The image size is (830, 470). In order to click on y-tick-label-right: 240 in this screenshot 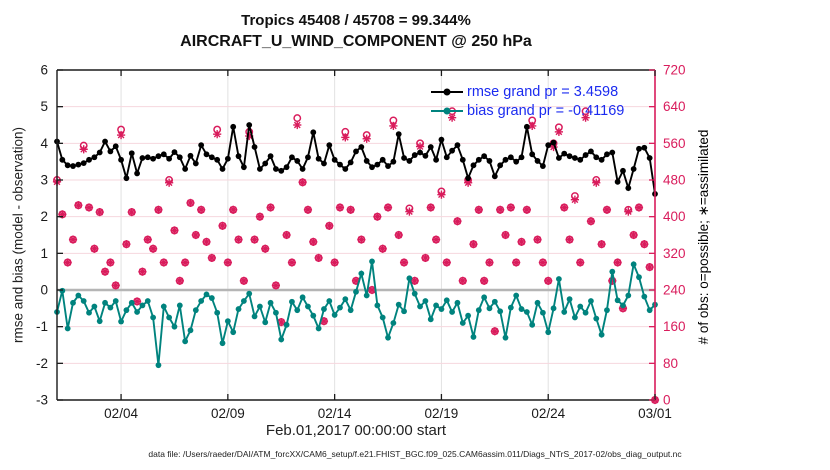, I will do `click(674, 290)`.